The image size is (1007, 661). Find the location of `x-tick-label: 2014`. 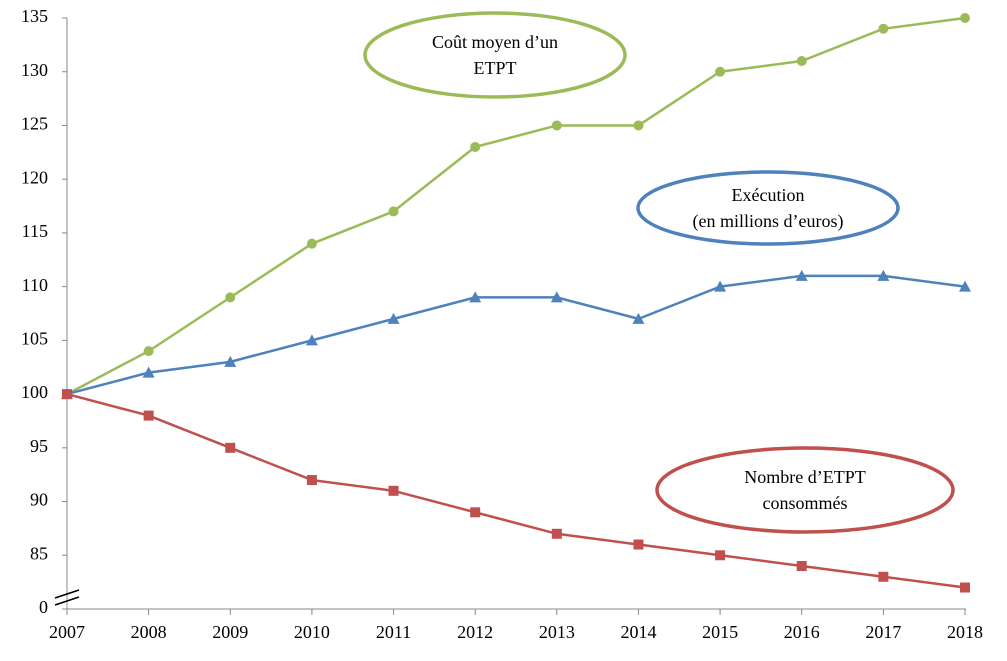

x-tick-label: 2014 is located at coordinates (638, 632).